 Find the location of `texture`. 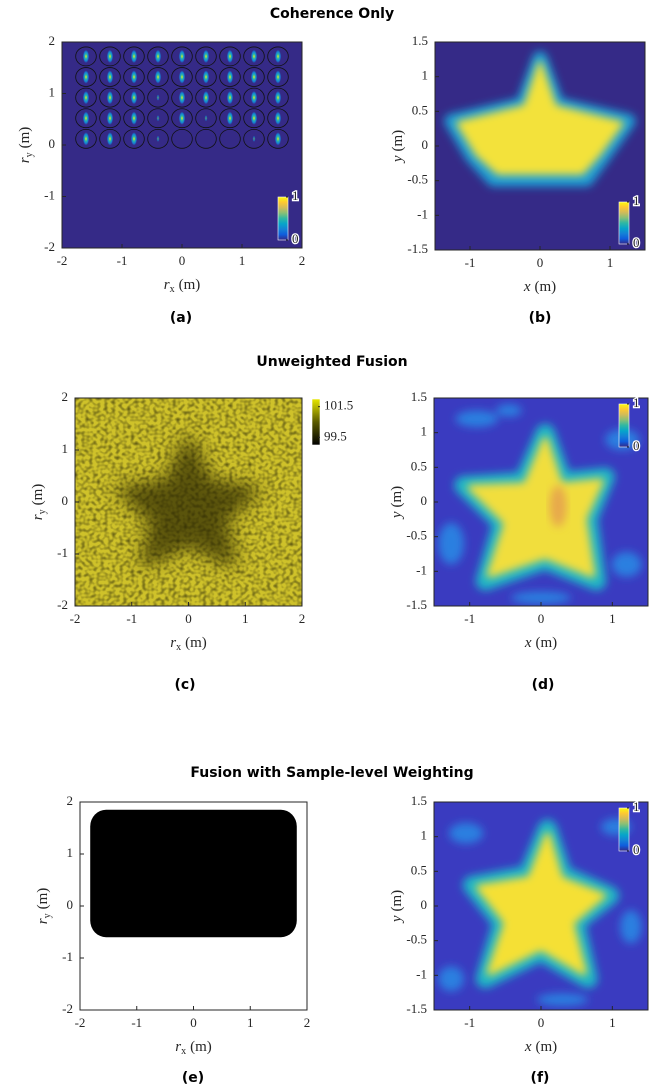

texture is located at coordinates (558, 506).